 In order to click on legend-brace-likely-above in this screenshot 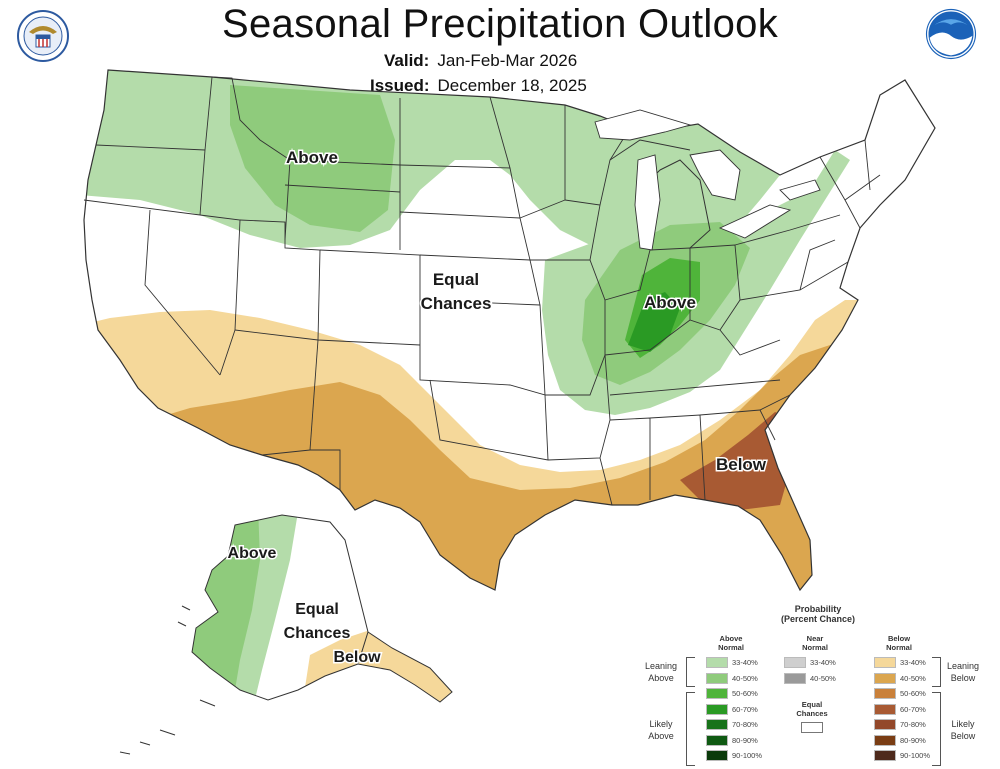, I will do `click(690, 729)`.